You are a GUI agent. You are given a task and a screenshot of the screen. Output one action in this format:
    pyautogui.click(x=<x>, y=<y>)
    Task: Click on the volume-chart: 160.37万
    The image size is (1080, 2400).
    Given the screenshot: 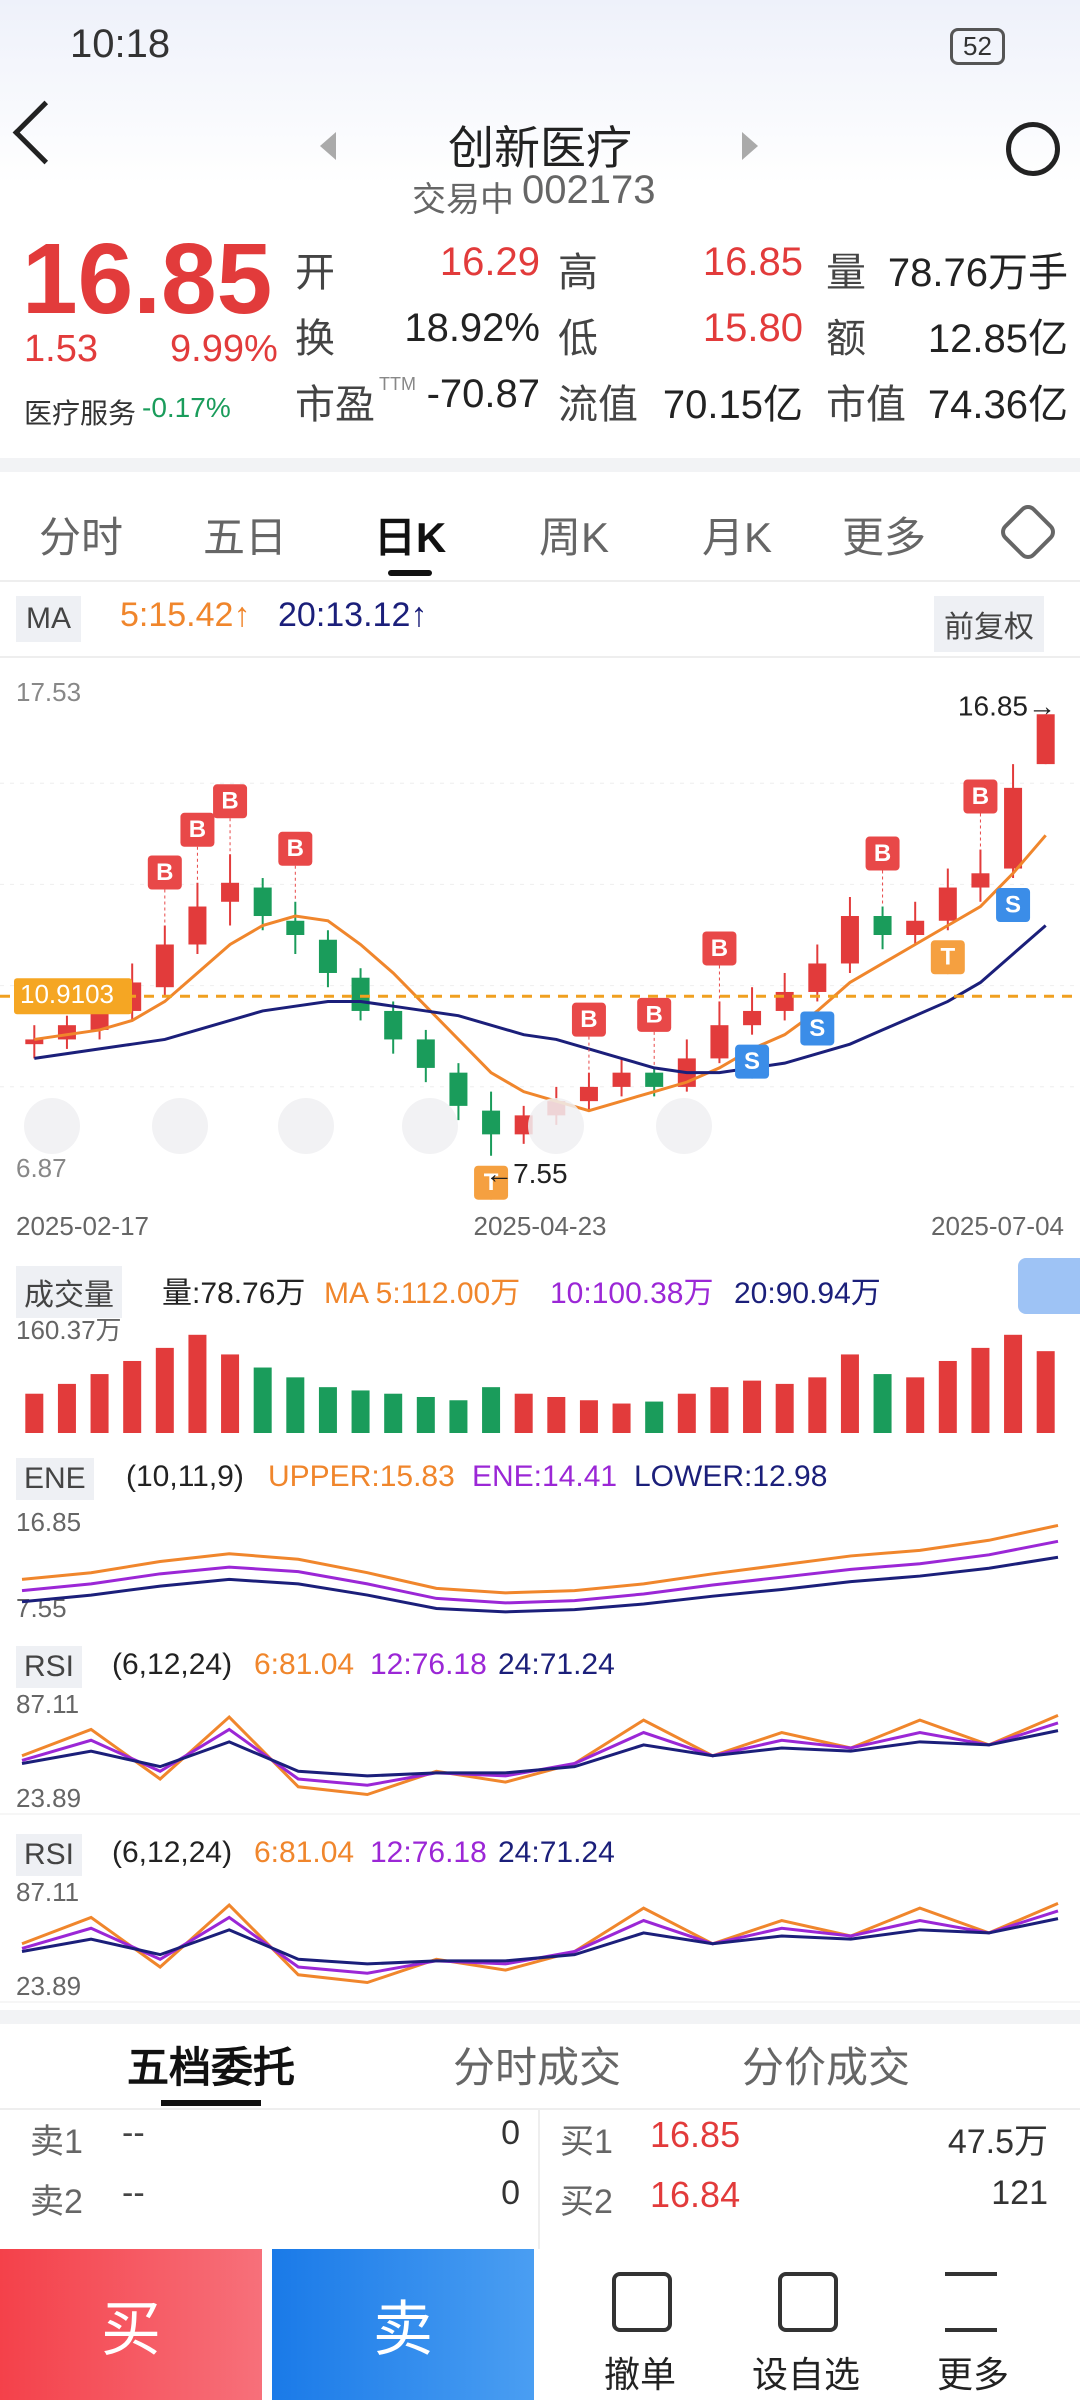 What is the action you would take?
    pyautogui.click(x=535, y=1374)
    